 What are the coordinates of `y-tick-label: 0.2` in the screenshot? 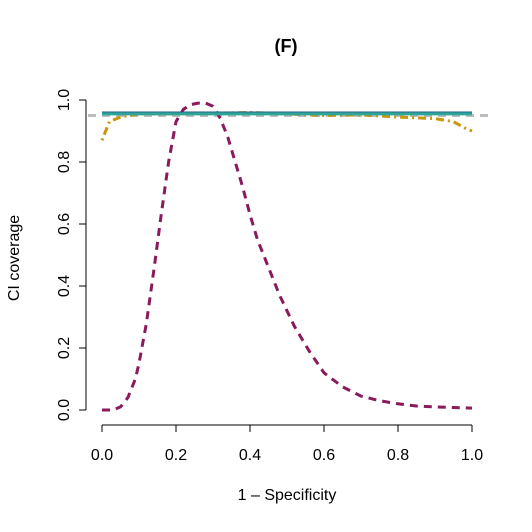 It's located at (64, 348).